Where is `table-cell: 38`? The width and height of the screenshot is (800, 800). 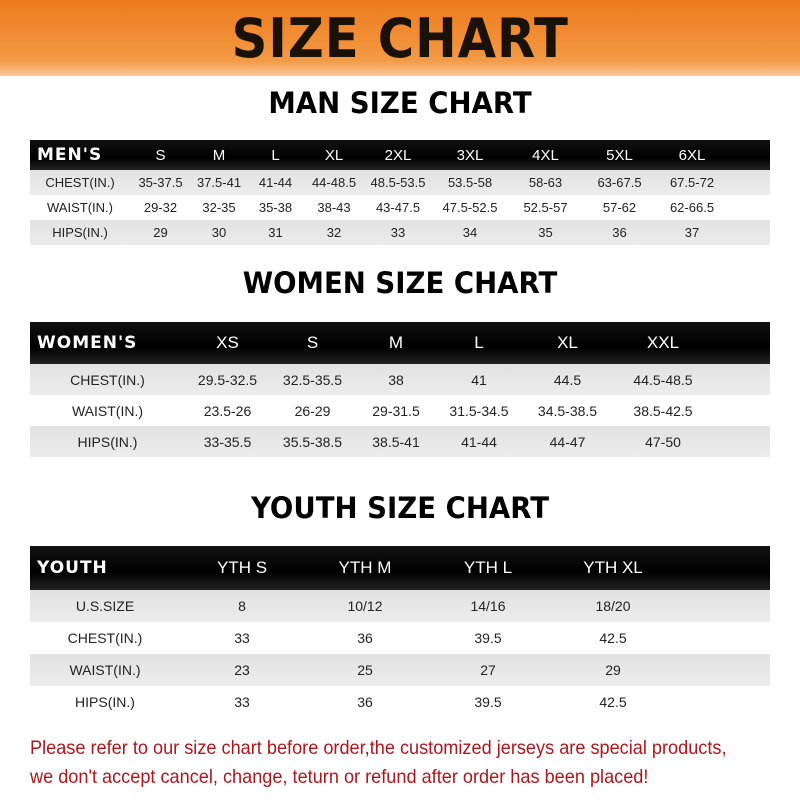
table-cell: 38 is located at coordinates (396, 379).